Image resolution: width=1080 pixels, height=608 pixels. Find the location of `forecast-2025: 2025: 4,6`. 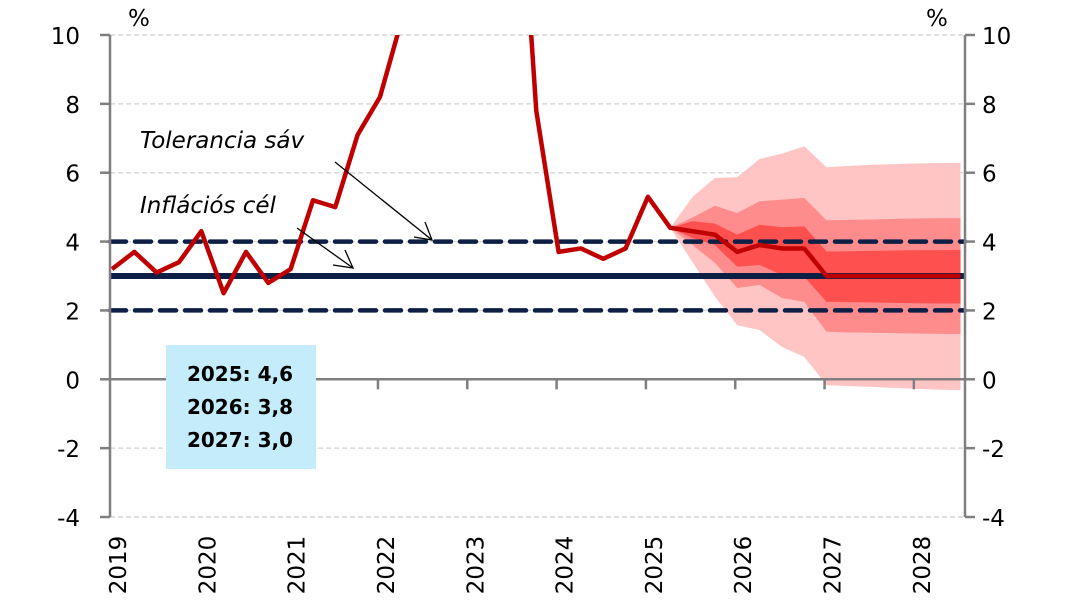

forecast-2025: 2025: 4,6 is located at coordinates (240, 374).